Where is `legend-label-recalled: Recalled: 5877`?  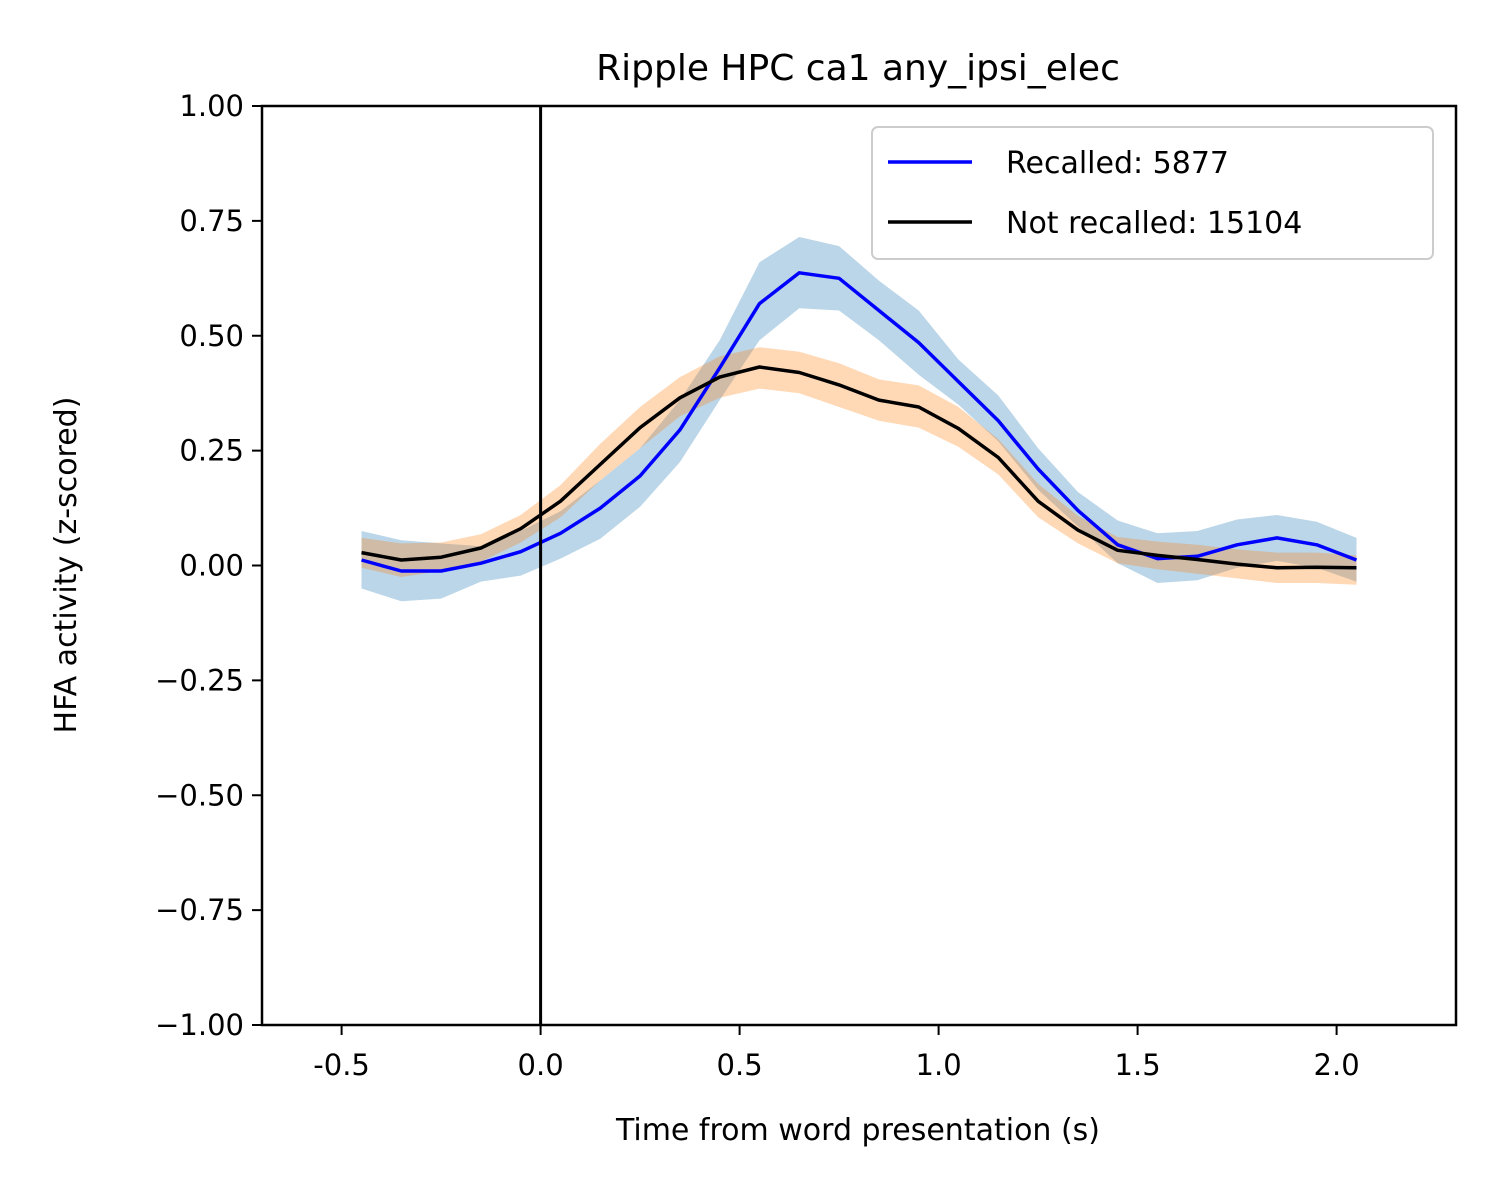 legend-label-recalled: Recalled: 5877 is located at coordinates (1117, 163).